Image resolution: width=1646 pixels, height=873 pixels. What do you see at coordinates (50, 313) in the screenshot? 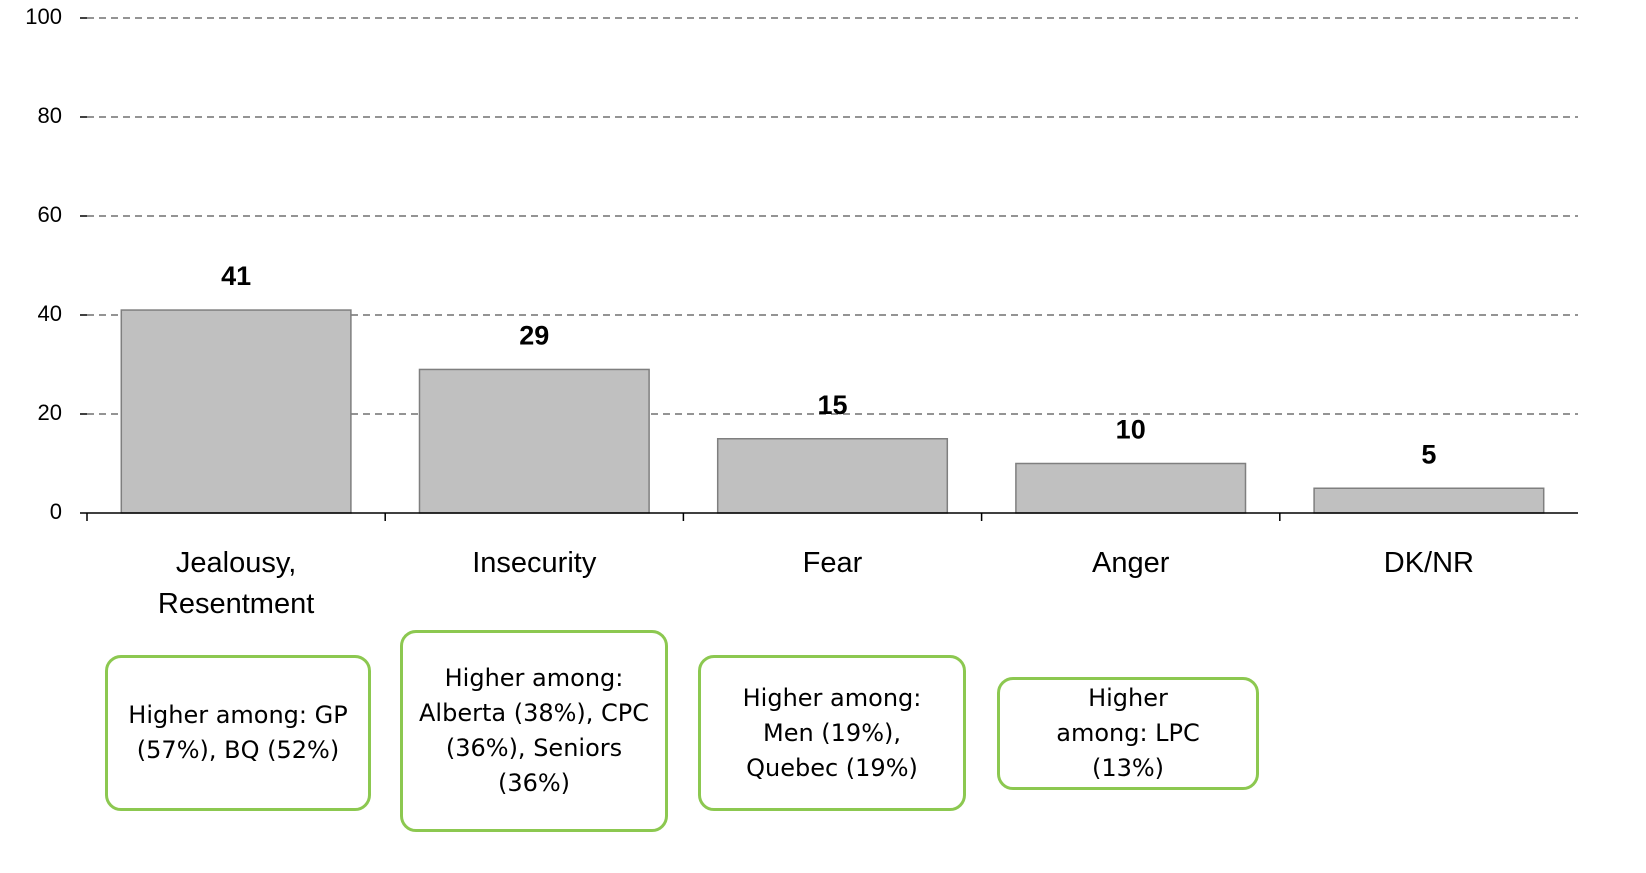
I see `y-tick-label: 40` at bounding box center [50, 313].